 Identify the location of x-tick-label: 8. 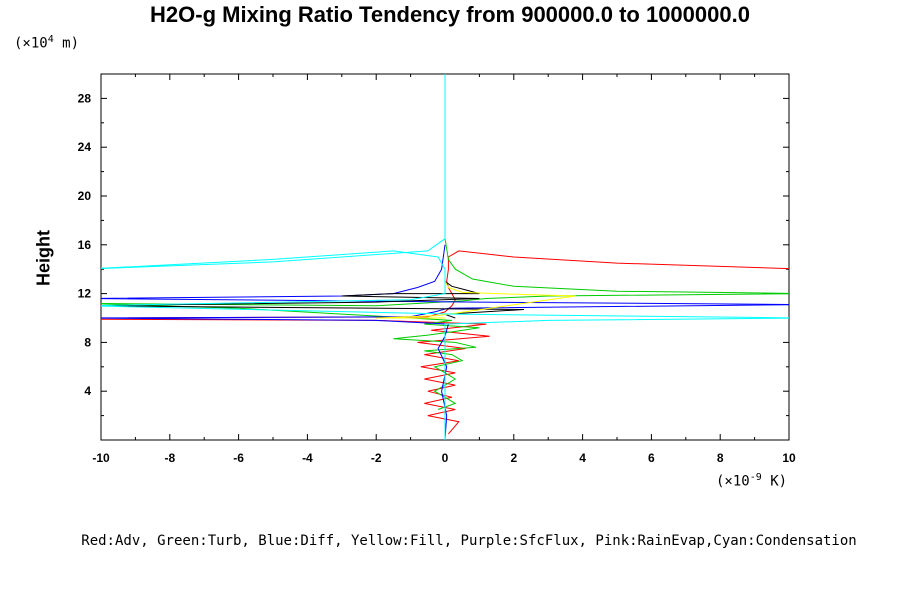
(720, 458).